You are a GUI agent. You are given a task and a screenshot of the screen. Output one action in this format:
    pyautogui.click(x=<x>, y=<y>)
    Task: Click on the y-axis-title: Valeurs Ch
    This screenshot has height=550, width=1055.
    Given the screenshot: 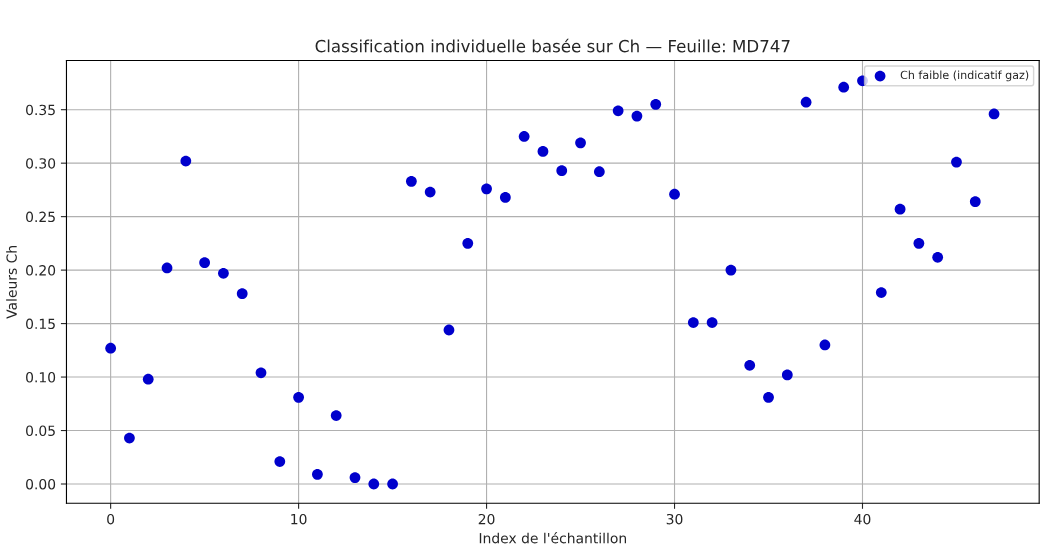 What is the action you would take?
    pyautogui.click(x=11, y=282)
    